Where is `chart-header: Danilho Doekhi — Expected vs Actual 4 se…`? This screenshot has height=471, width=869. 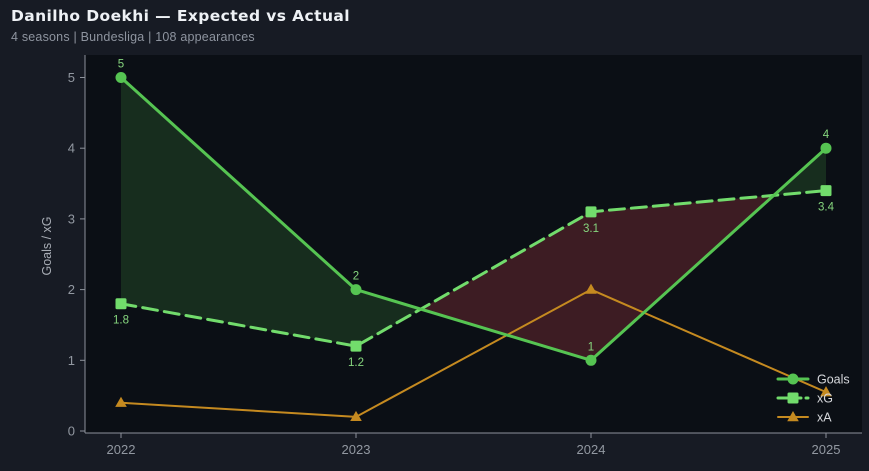
chart-header: Danilho Doekhi — Expected vs Actual 4 se… is located at coordinates (180, 25).